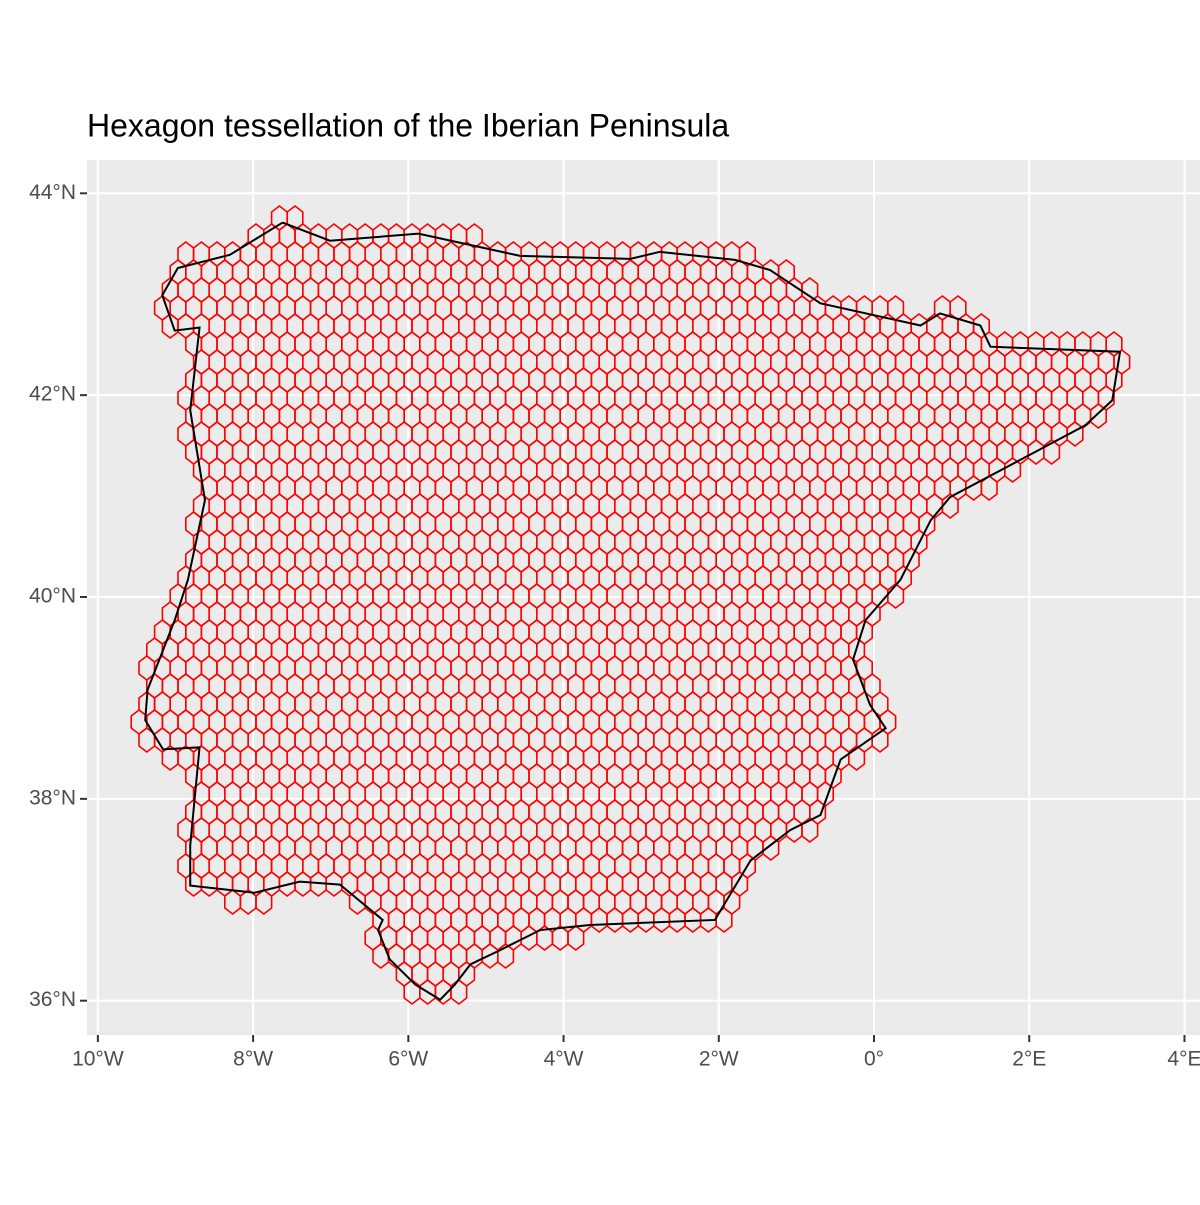  Describe the element at coordinates (253, 1059) in the screenshot. I see `x-tick-label: 8°W` at that location.